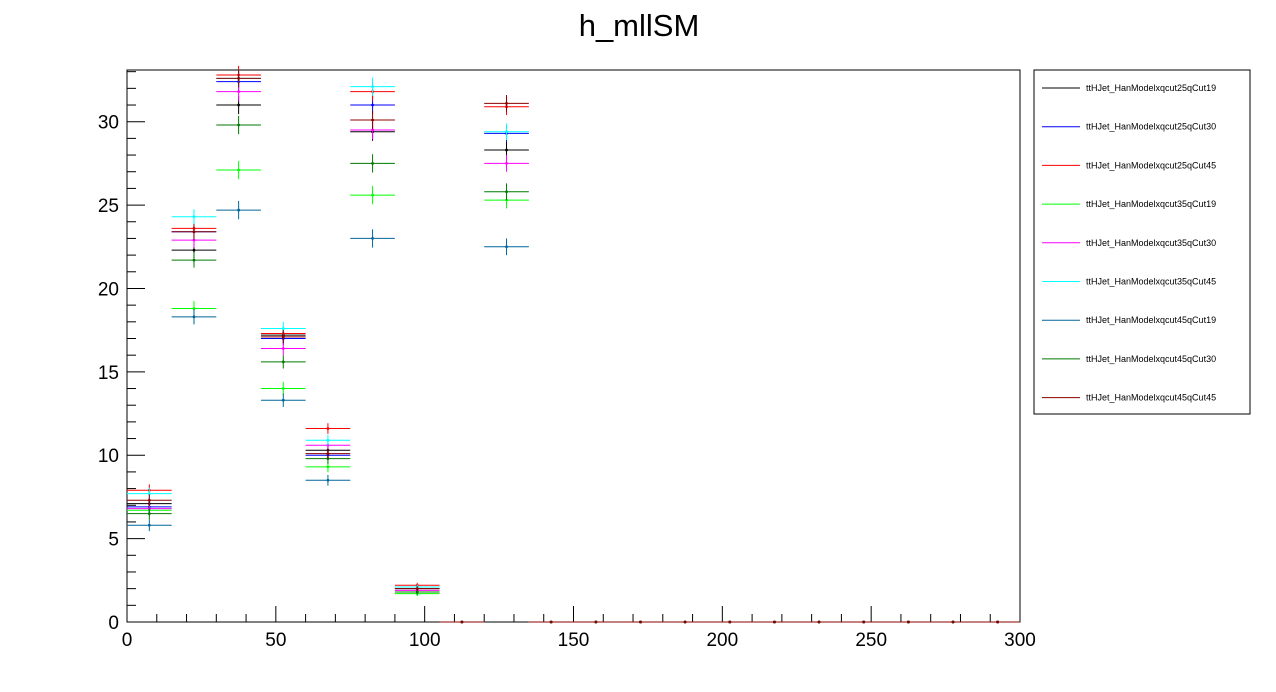 Image resolution: width=1276 pixels, height=692 pixels. What do you see at coordinates (108, 289) in the screenshot?
I see `y-tick-label: 20` at bounding box center [108, 289].